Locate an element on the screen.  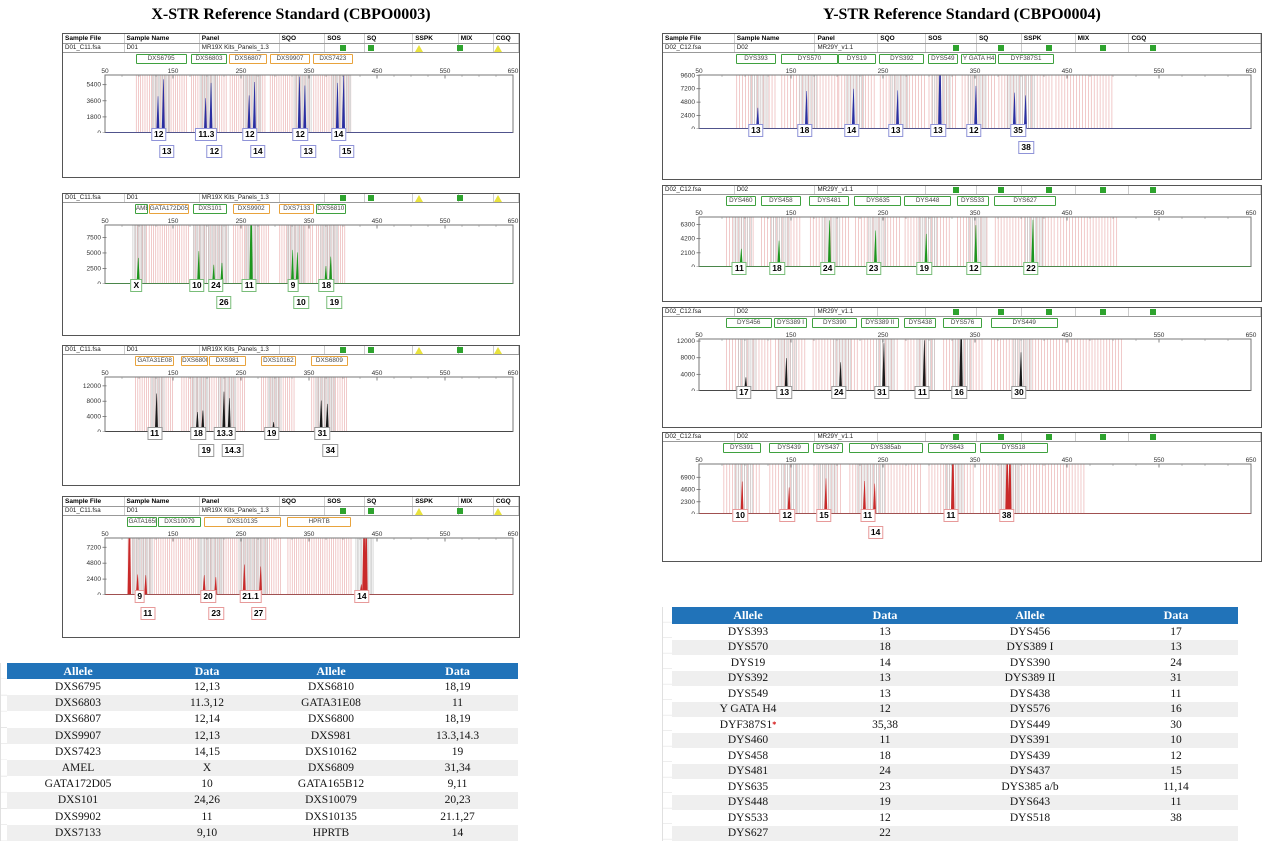
allele-name-cell: DYS448 is located at coordinates (748, 802).